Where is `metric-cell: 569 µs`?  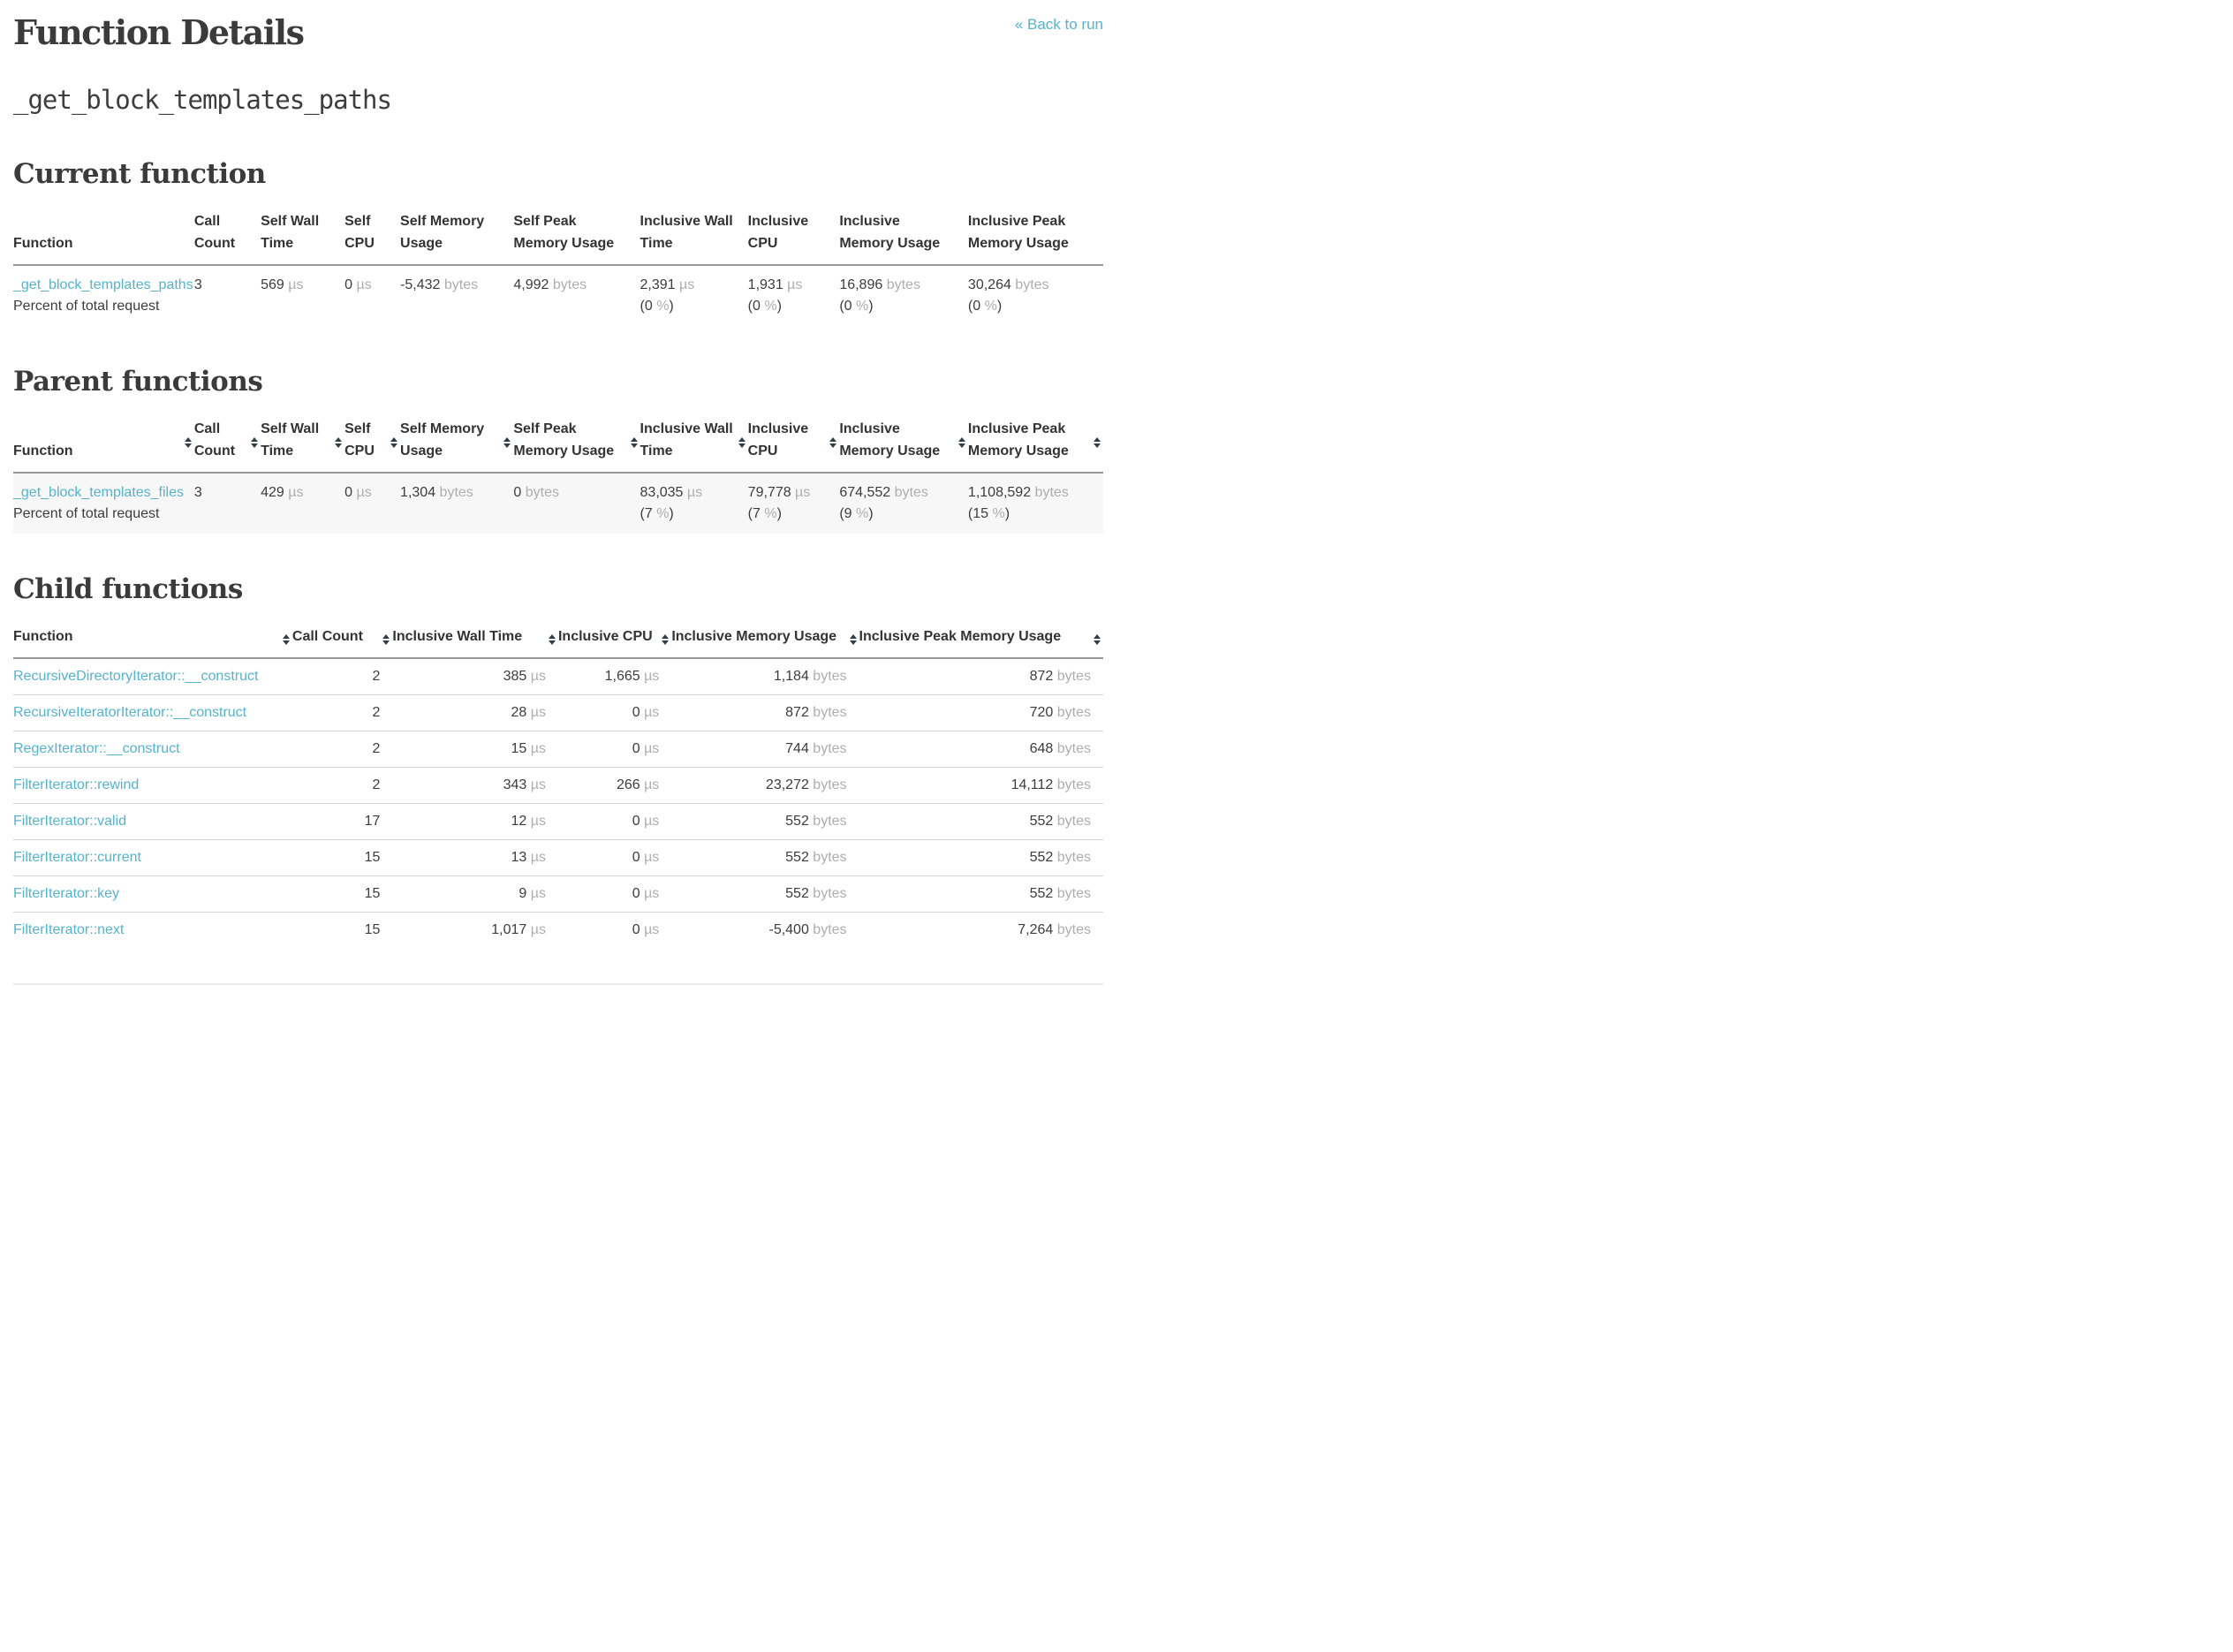
metric-cell: 569 µs is located at coordinates (302, 295).